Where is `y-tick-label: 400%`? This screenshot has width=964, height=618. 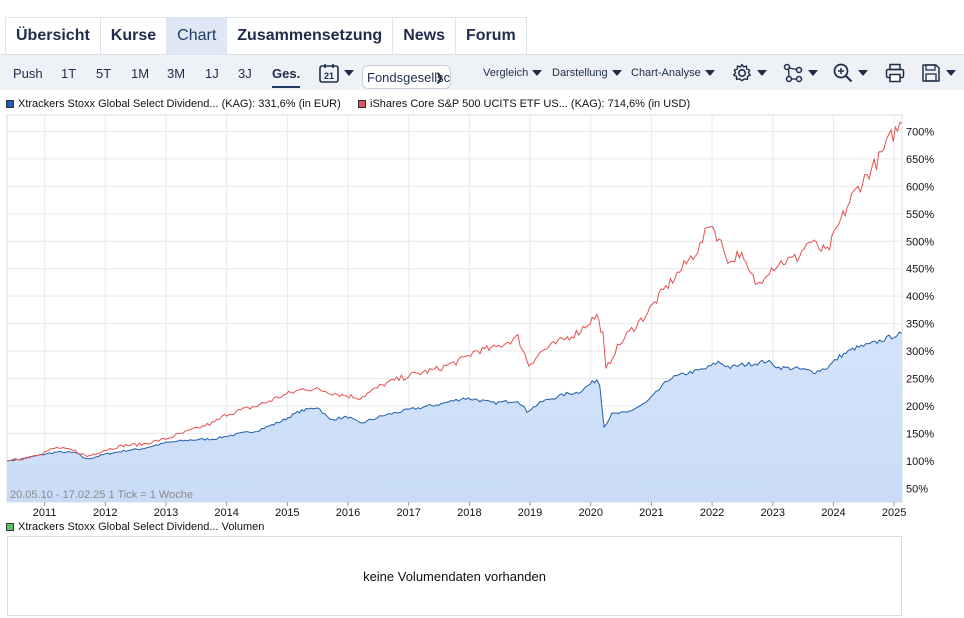 y-tick-label: 400% is located at coordinates (920, 297).